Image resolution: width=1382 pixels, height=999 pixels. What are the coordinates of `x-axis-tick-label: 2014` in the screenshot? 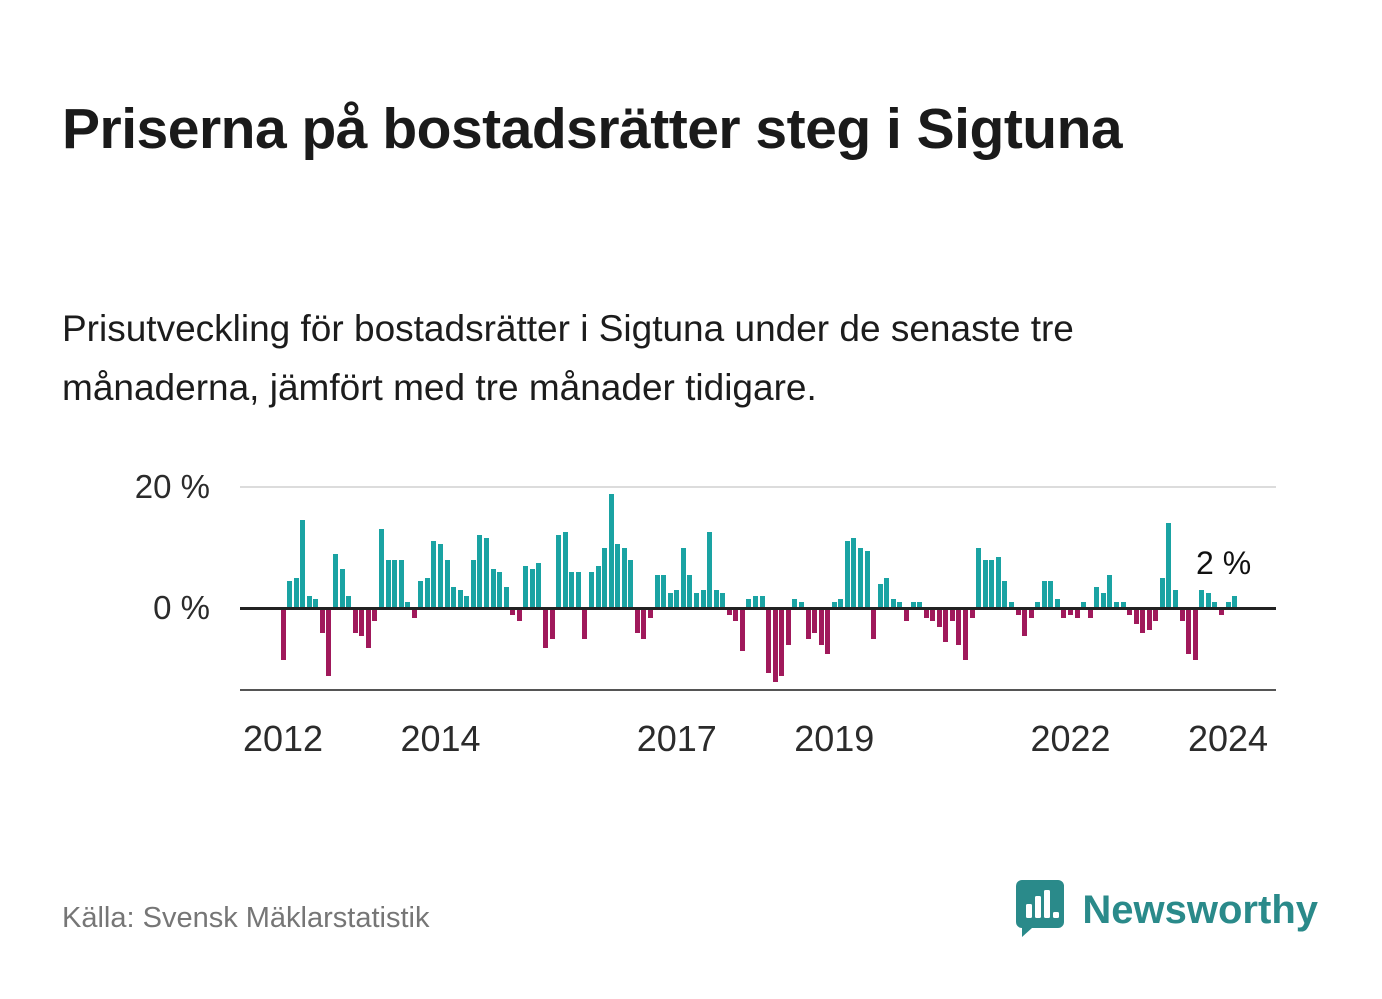 It's located at (440, 738).